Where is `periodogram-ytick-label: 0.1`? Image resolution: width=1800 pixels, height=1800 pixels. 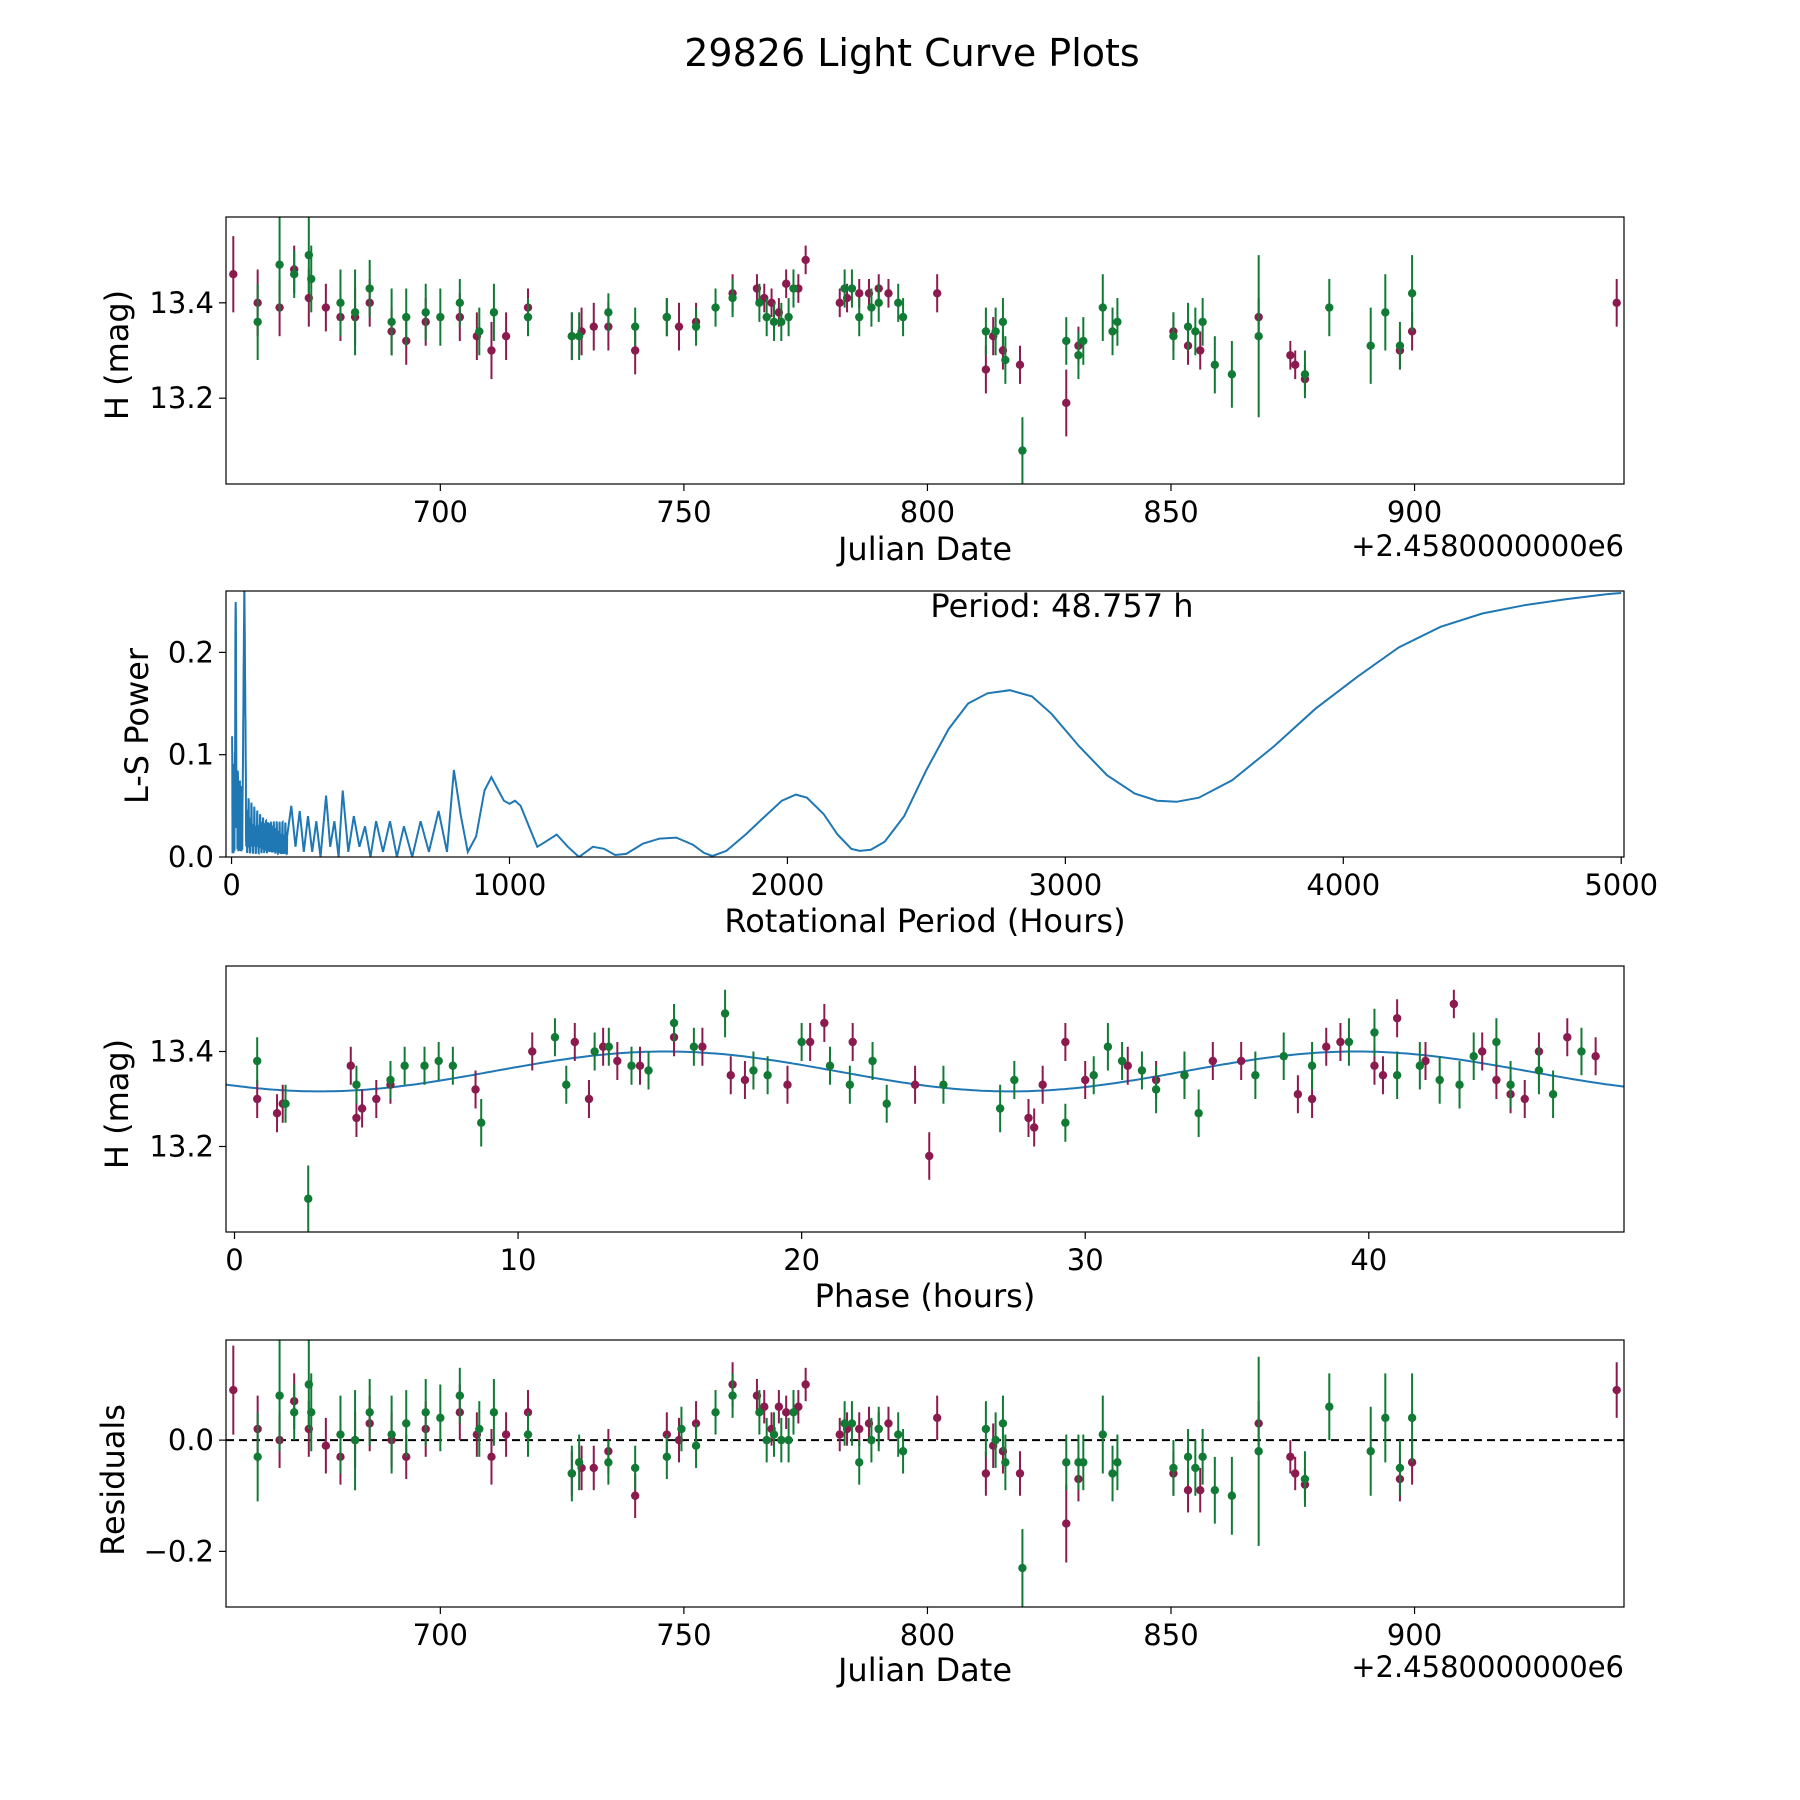
periodogram-ytick-label: 0.1 is located at coordinates (191, 755).